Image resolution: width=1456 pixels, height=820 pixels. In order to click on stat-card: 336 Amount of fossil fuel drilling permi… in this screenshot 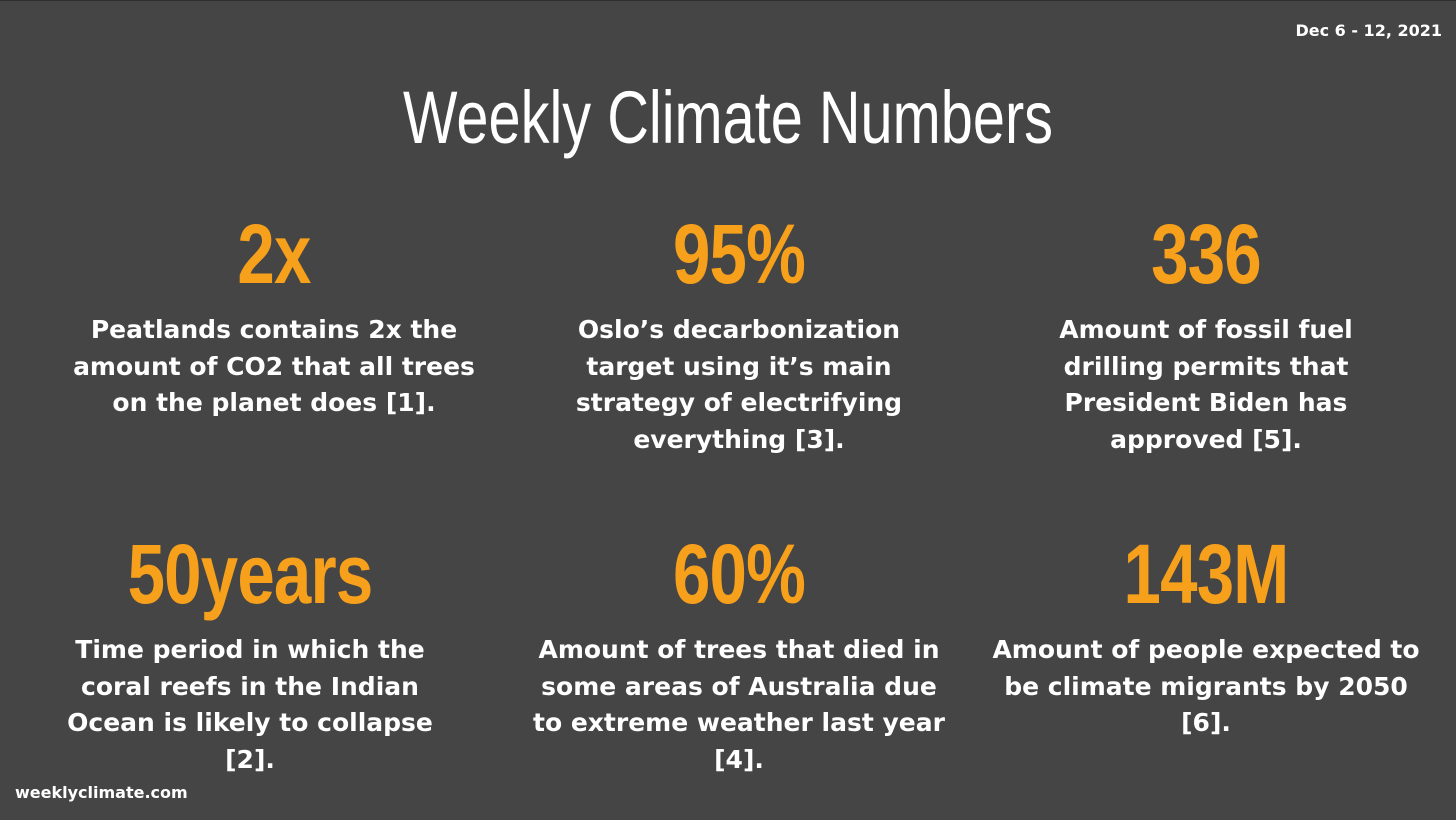, I will do `click(1206, 333)`.